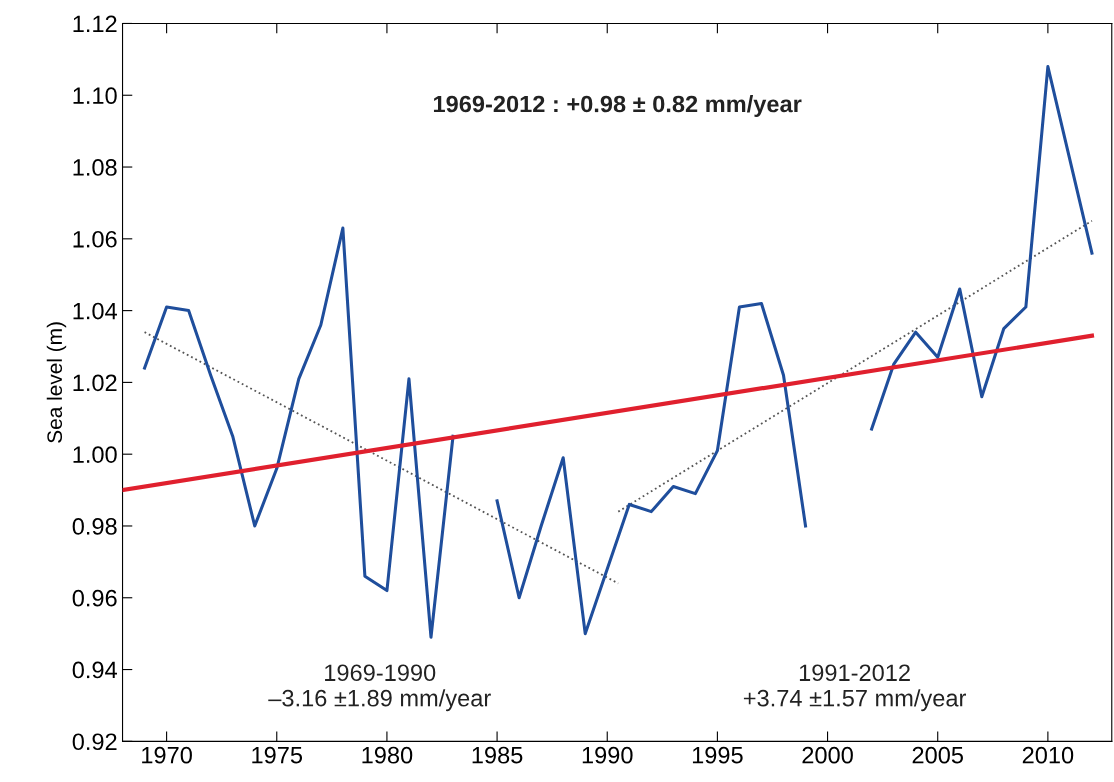 The width and height of the screenshot is (1114, 782). Describe the element at coordinates (95, 454) in the screenshot. I see `y-tick-label: 1.00` at that location.